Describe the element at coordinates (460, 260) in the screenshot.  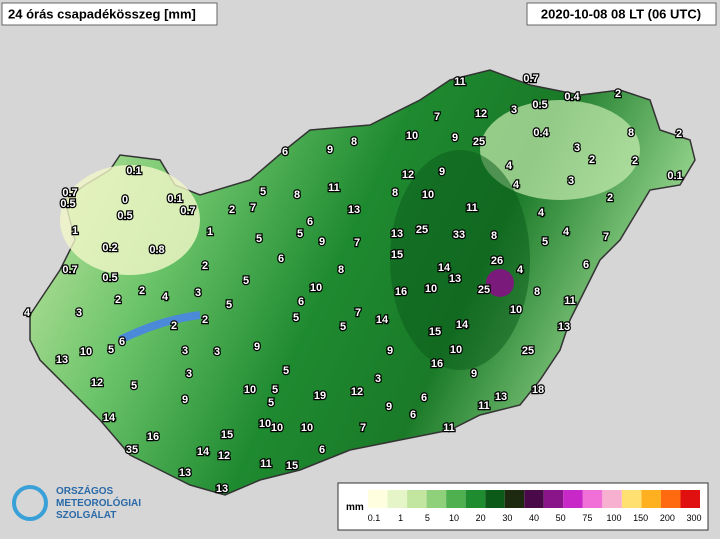
I see `wet-area` at that location.